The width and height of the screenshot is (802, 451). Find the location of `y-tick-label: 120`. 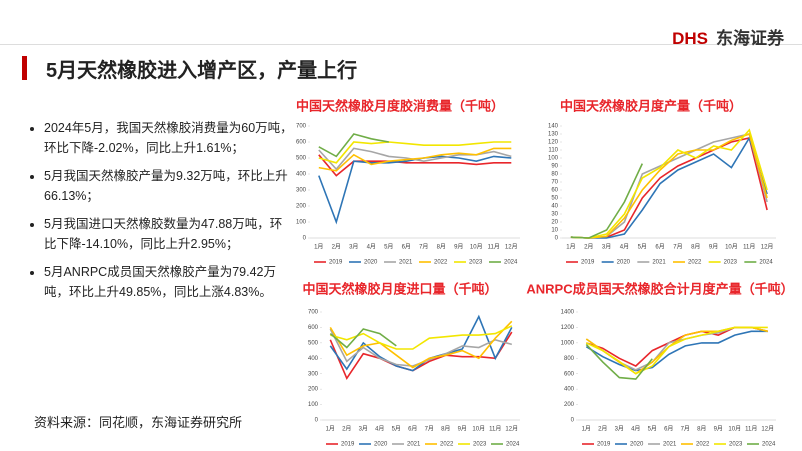

y-tick-label: 120 is located at coordinates (553, 143).